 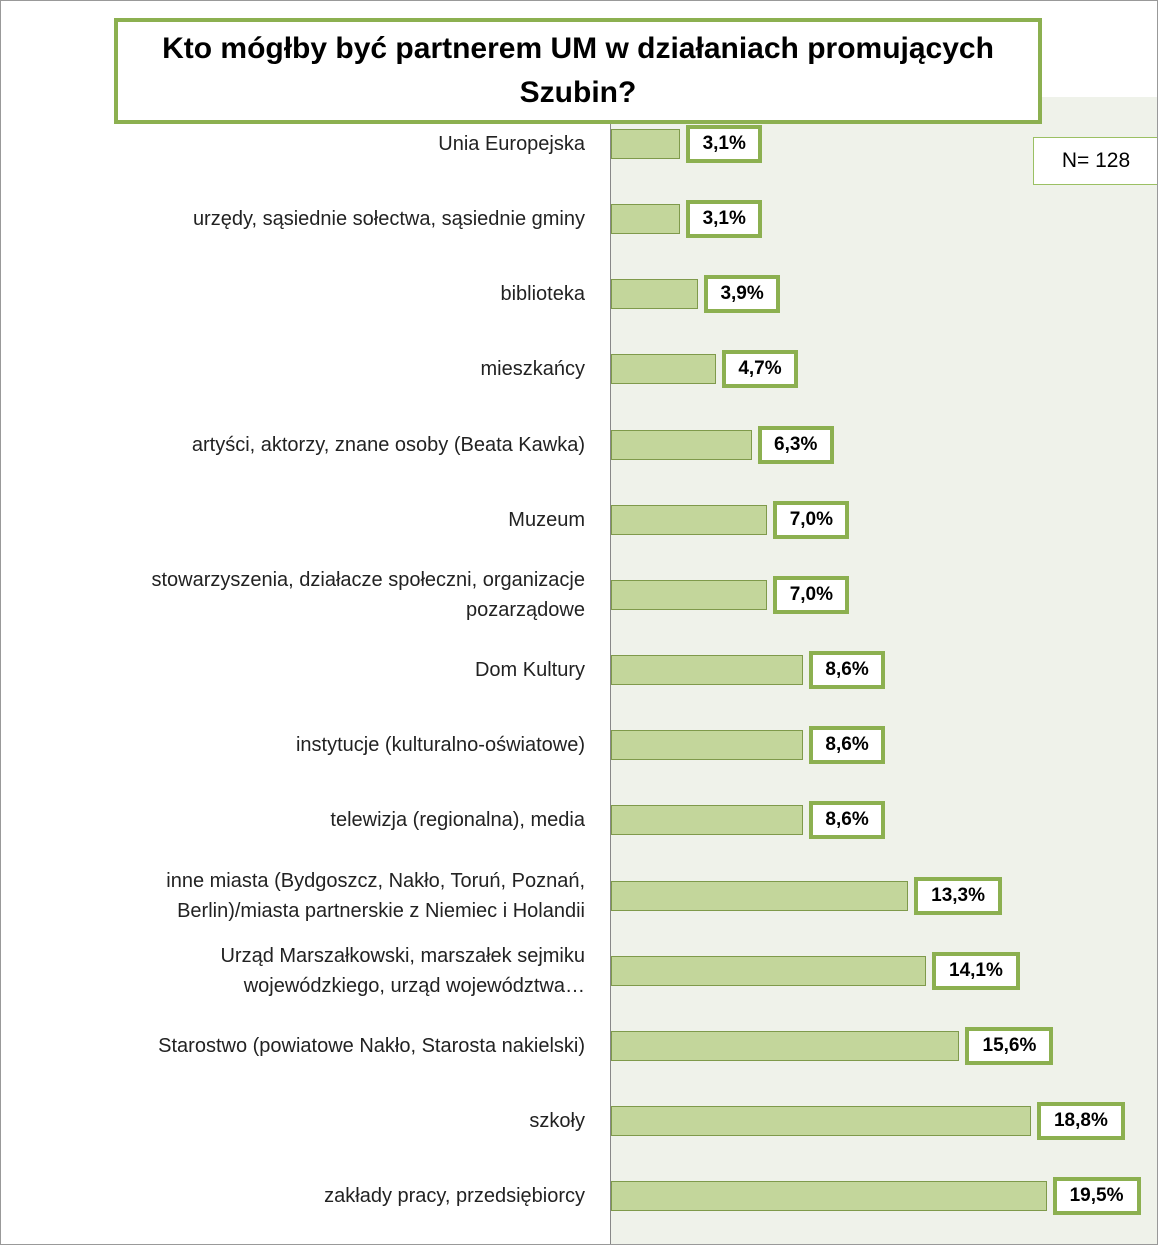 I want to click on category-label: Unia Europejska, so click(x=511, y=144).